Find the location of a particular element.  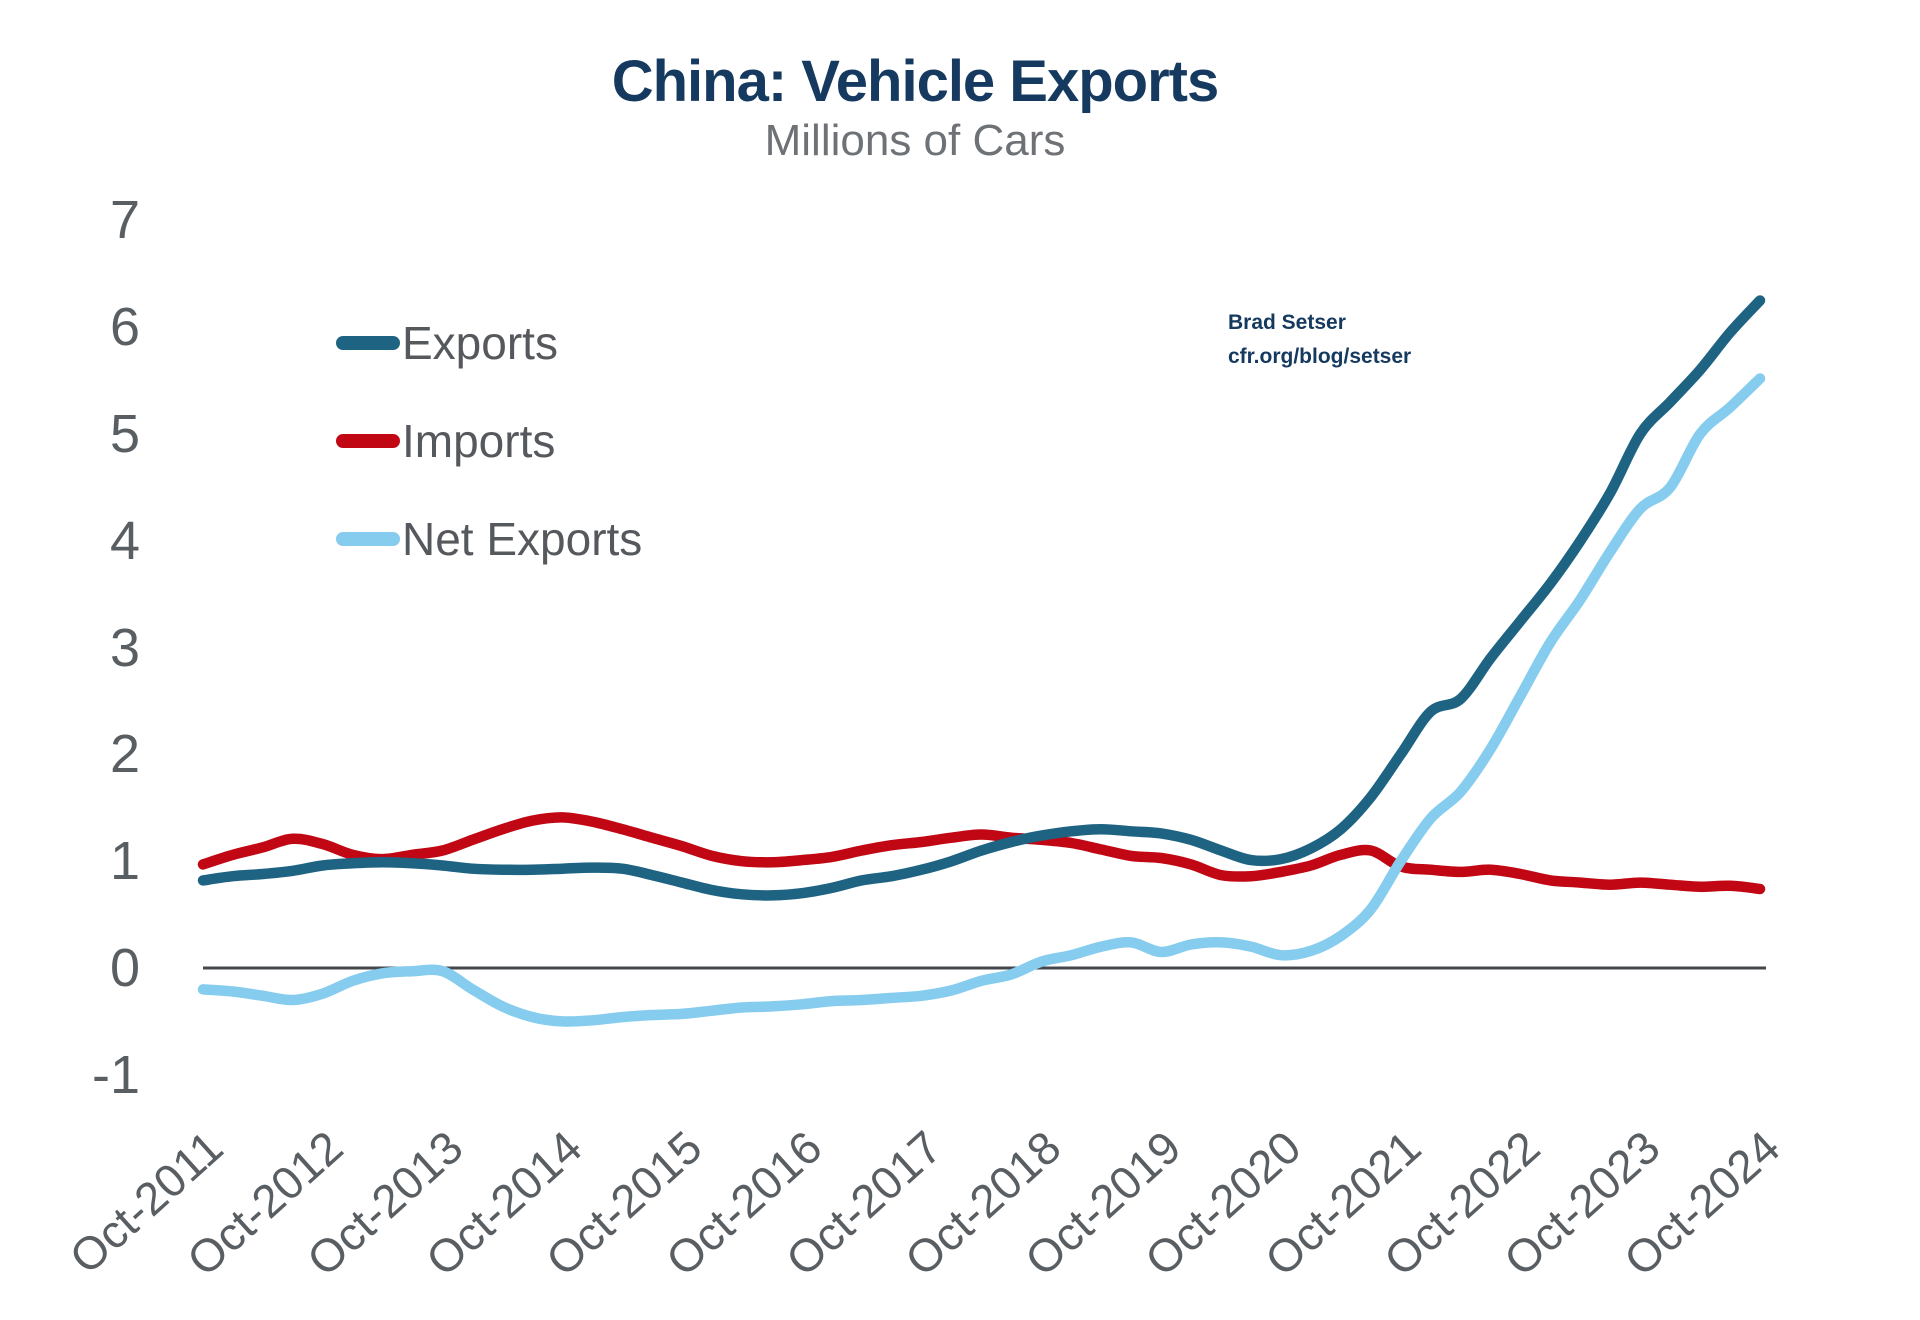

legend-swatch-net-exports is located at coordinates (368, 539).